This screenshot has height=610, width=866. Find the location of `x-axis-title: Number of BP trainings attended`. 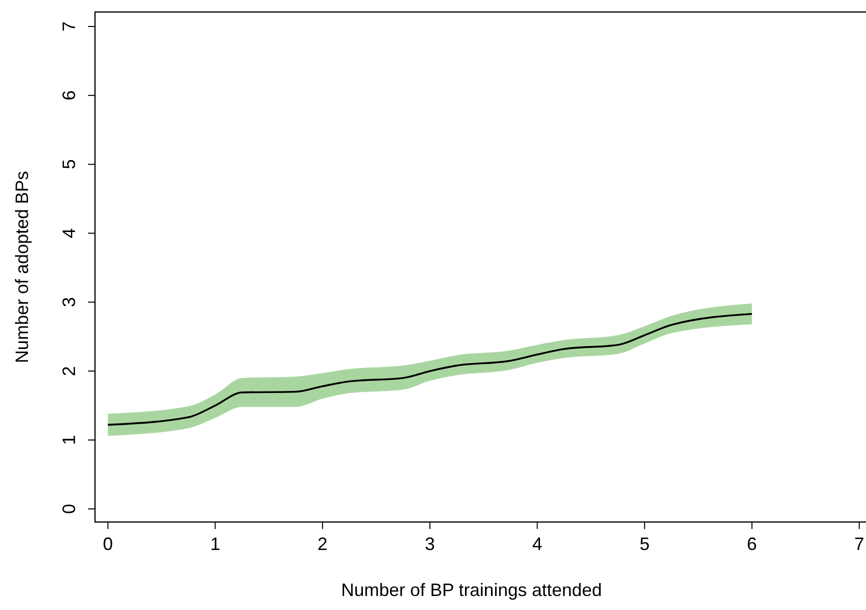

x-axis-title: Number of BP trainings attended is located at coordinates (471, 590).